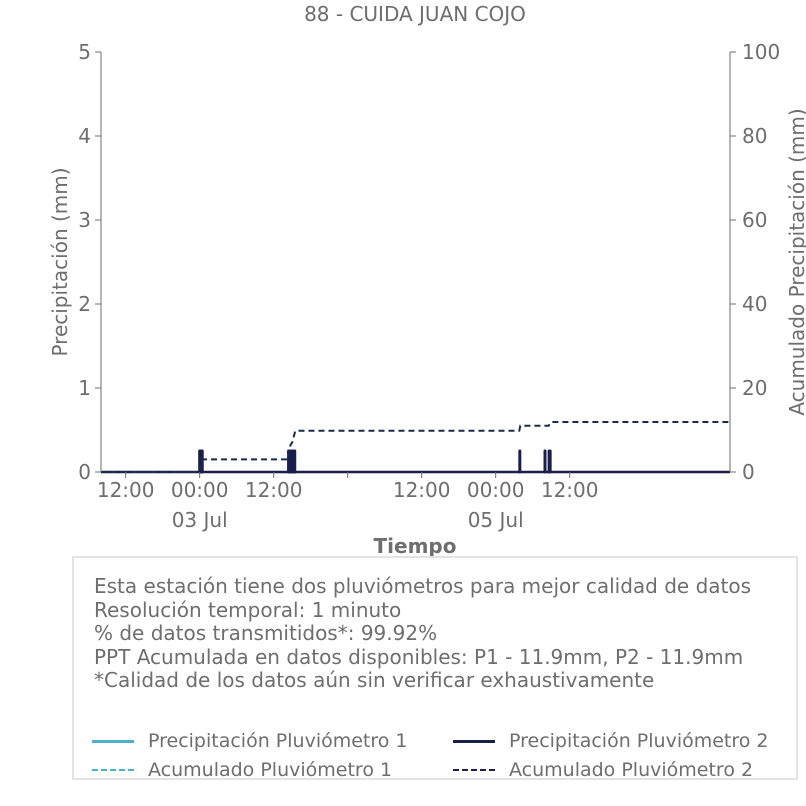 The width and height of the screenshot is (806, 806). What do you see at coordinates (761, 52) in the screenshot?
I see `y-right-tick-label: 100` at bounding box center [761, 52].